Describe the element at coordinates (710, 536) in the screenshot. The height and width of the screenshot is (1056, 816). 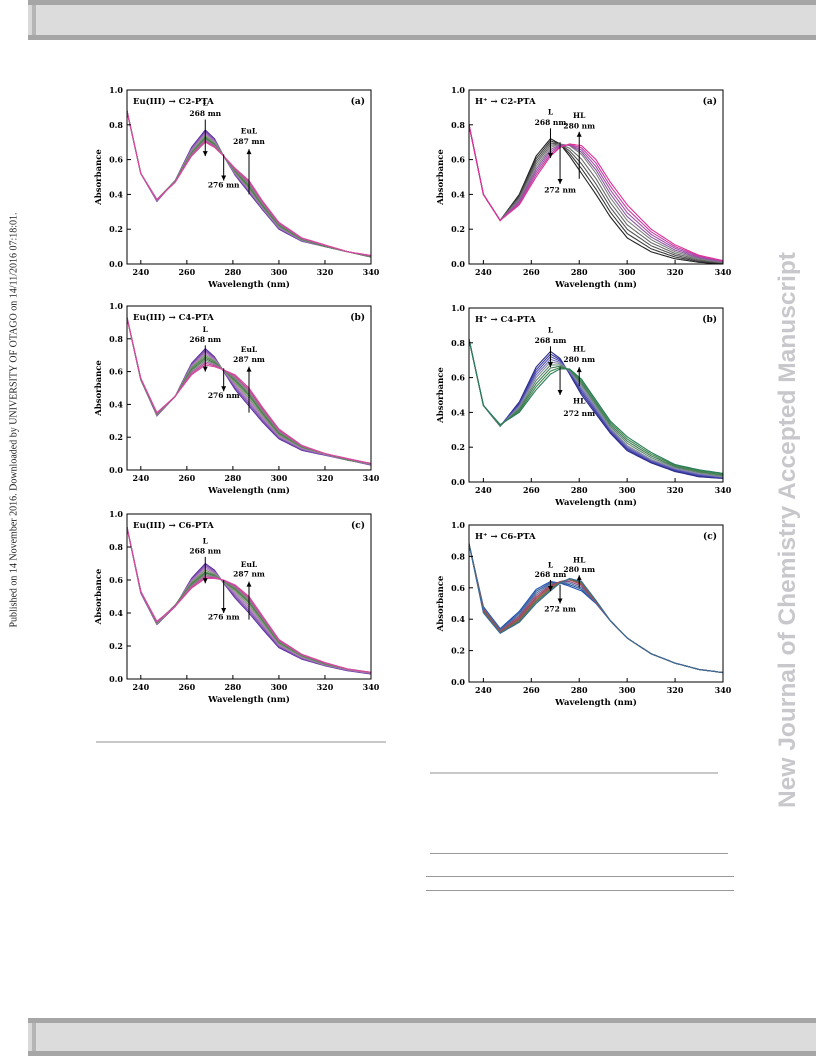
I see `panel-label: (c)` at that location.